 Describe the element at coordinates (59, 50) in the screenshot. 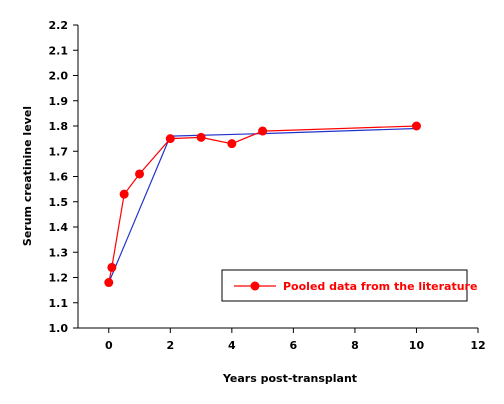

I see `y-tick-label: 2.1` at that location.